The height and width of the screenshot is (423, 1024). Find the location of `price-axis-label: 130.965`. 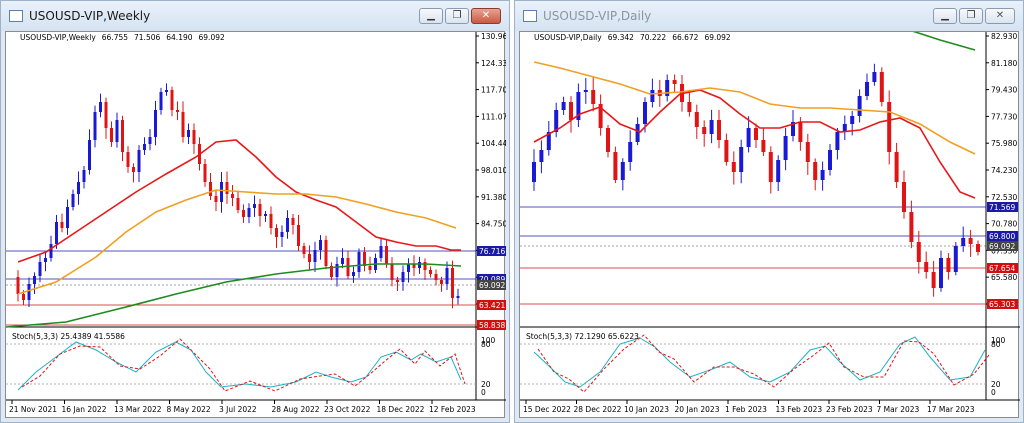

price-axis-label: 130.965 is located at coordinates (493, 36).